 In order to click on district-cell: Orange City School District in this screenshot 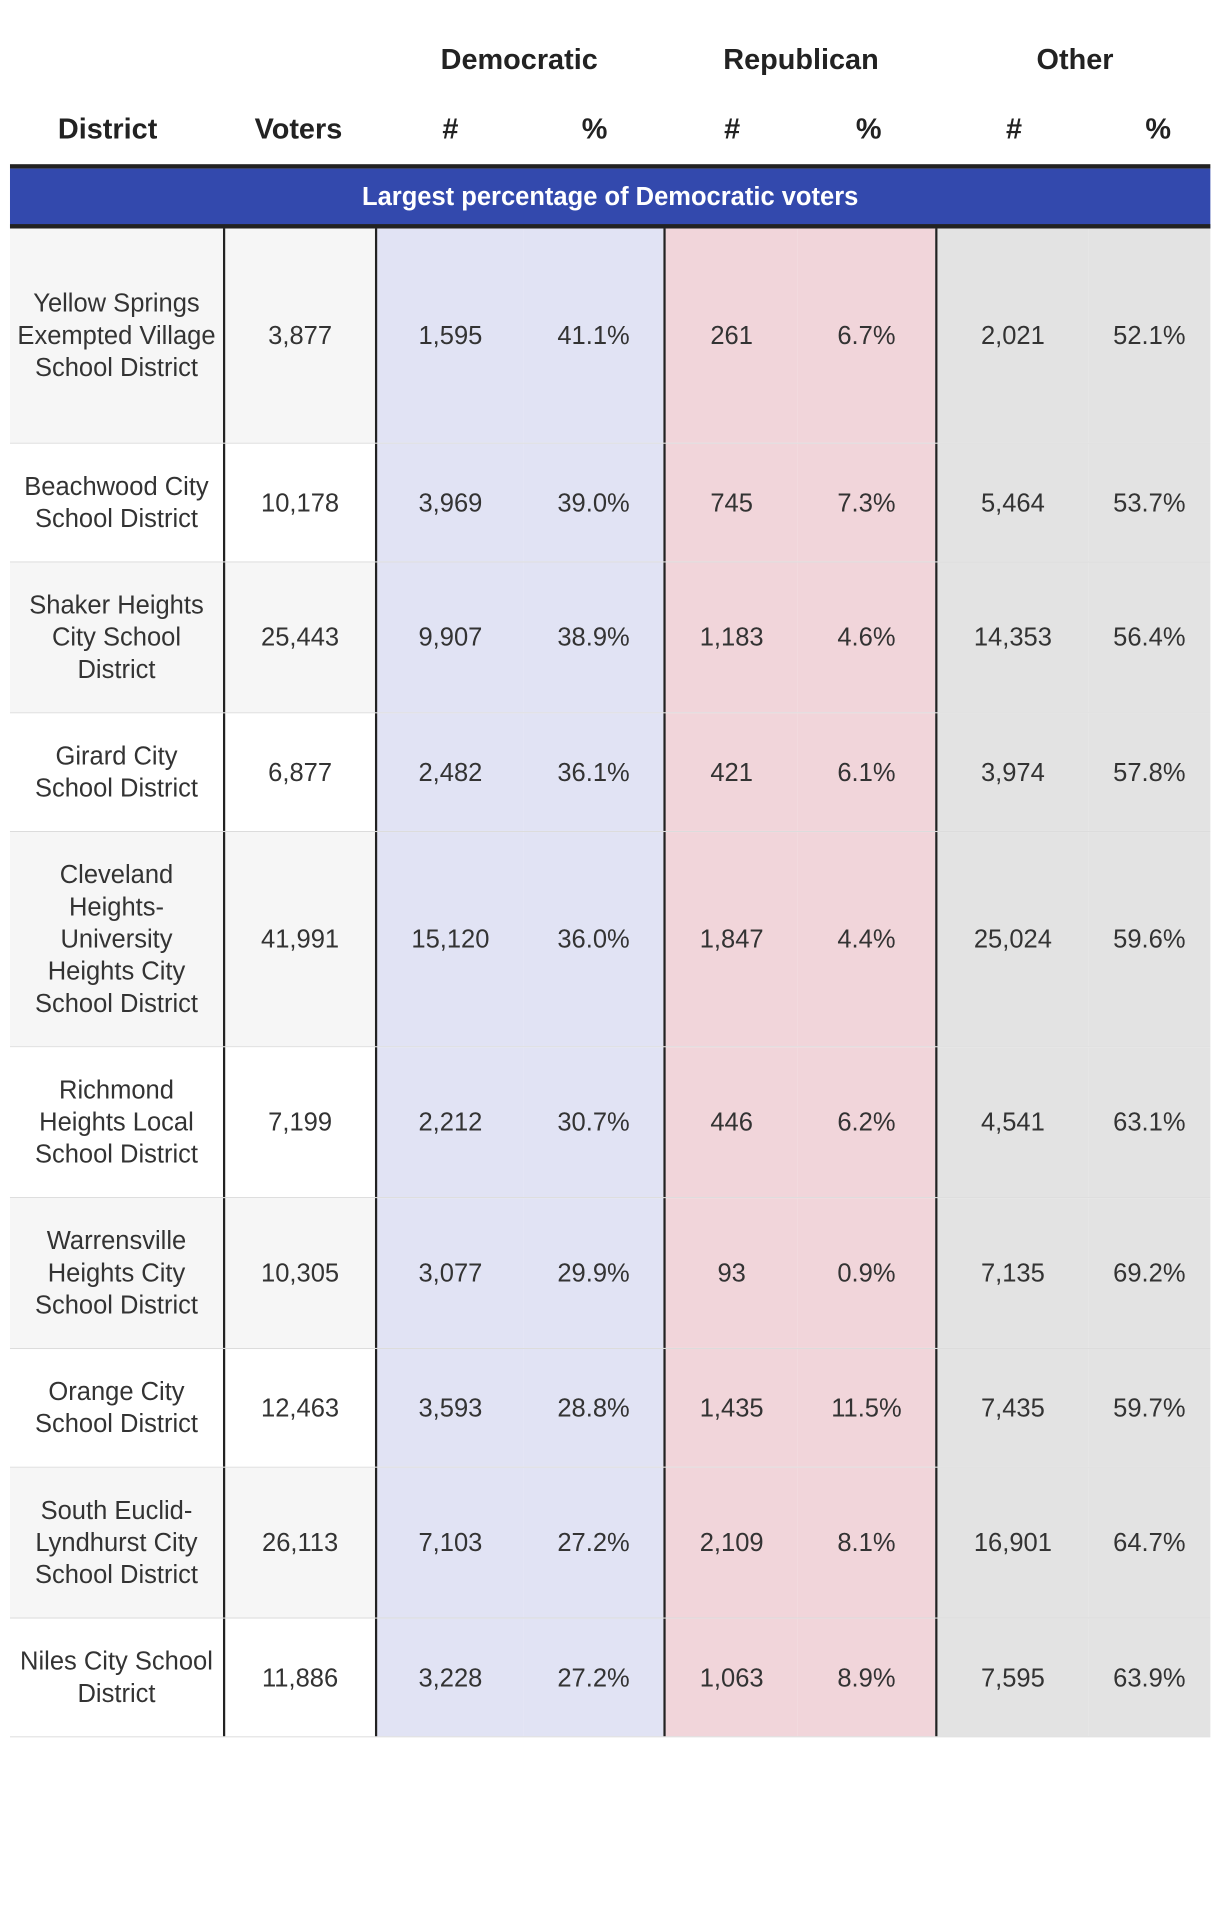, I will do `click(116, 1408)`.